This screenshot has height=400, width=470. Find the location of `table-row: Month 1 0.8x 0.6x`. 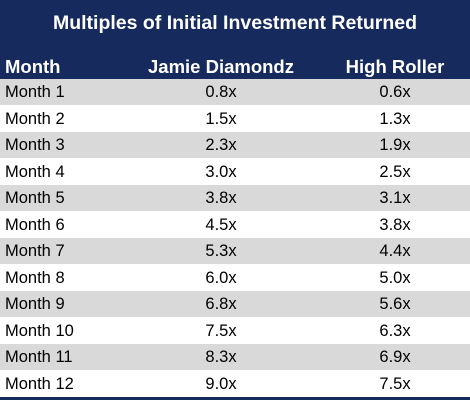

table-row: Month 1 0.8x 0.6x is located at coordinates (235, 92).